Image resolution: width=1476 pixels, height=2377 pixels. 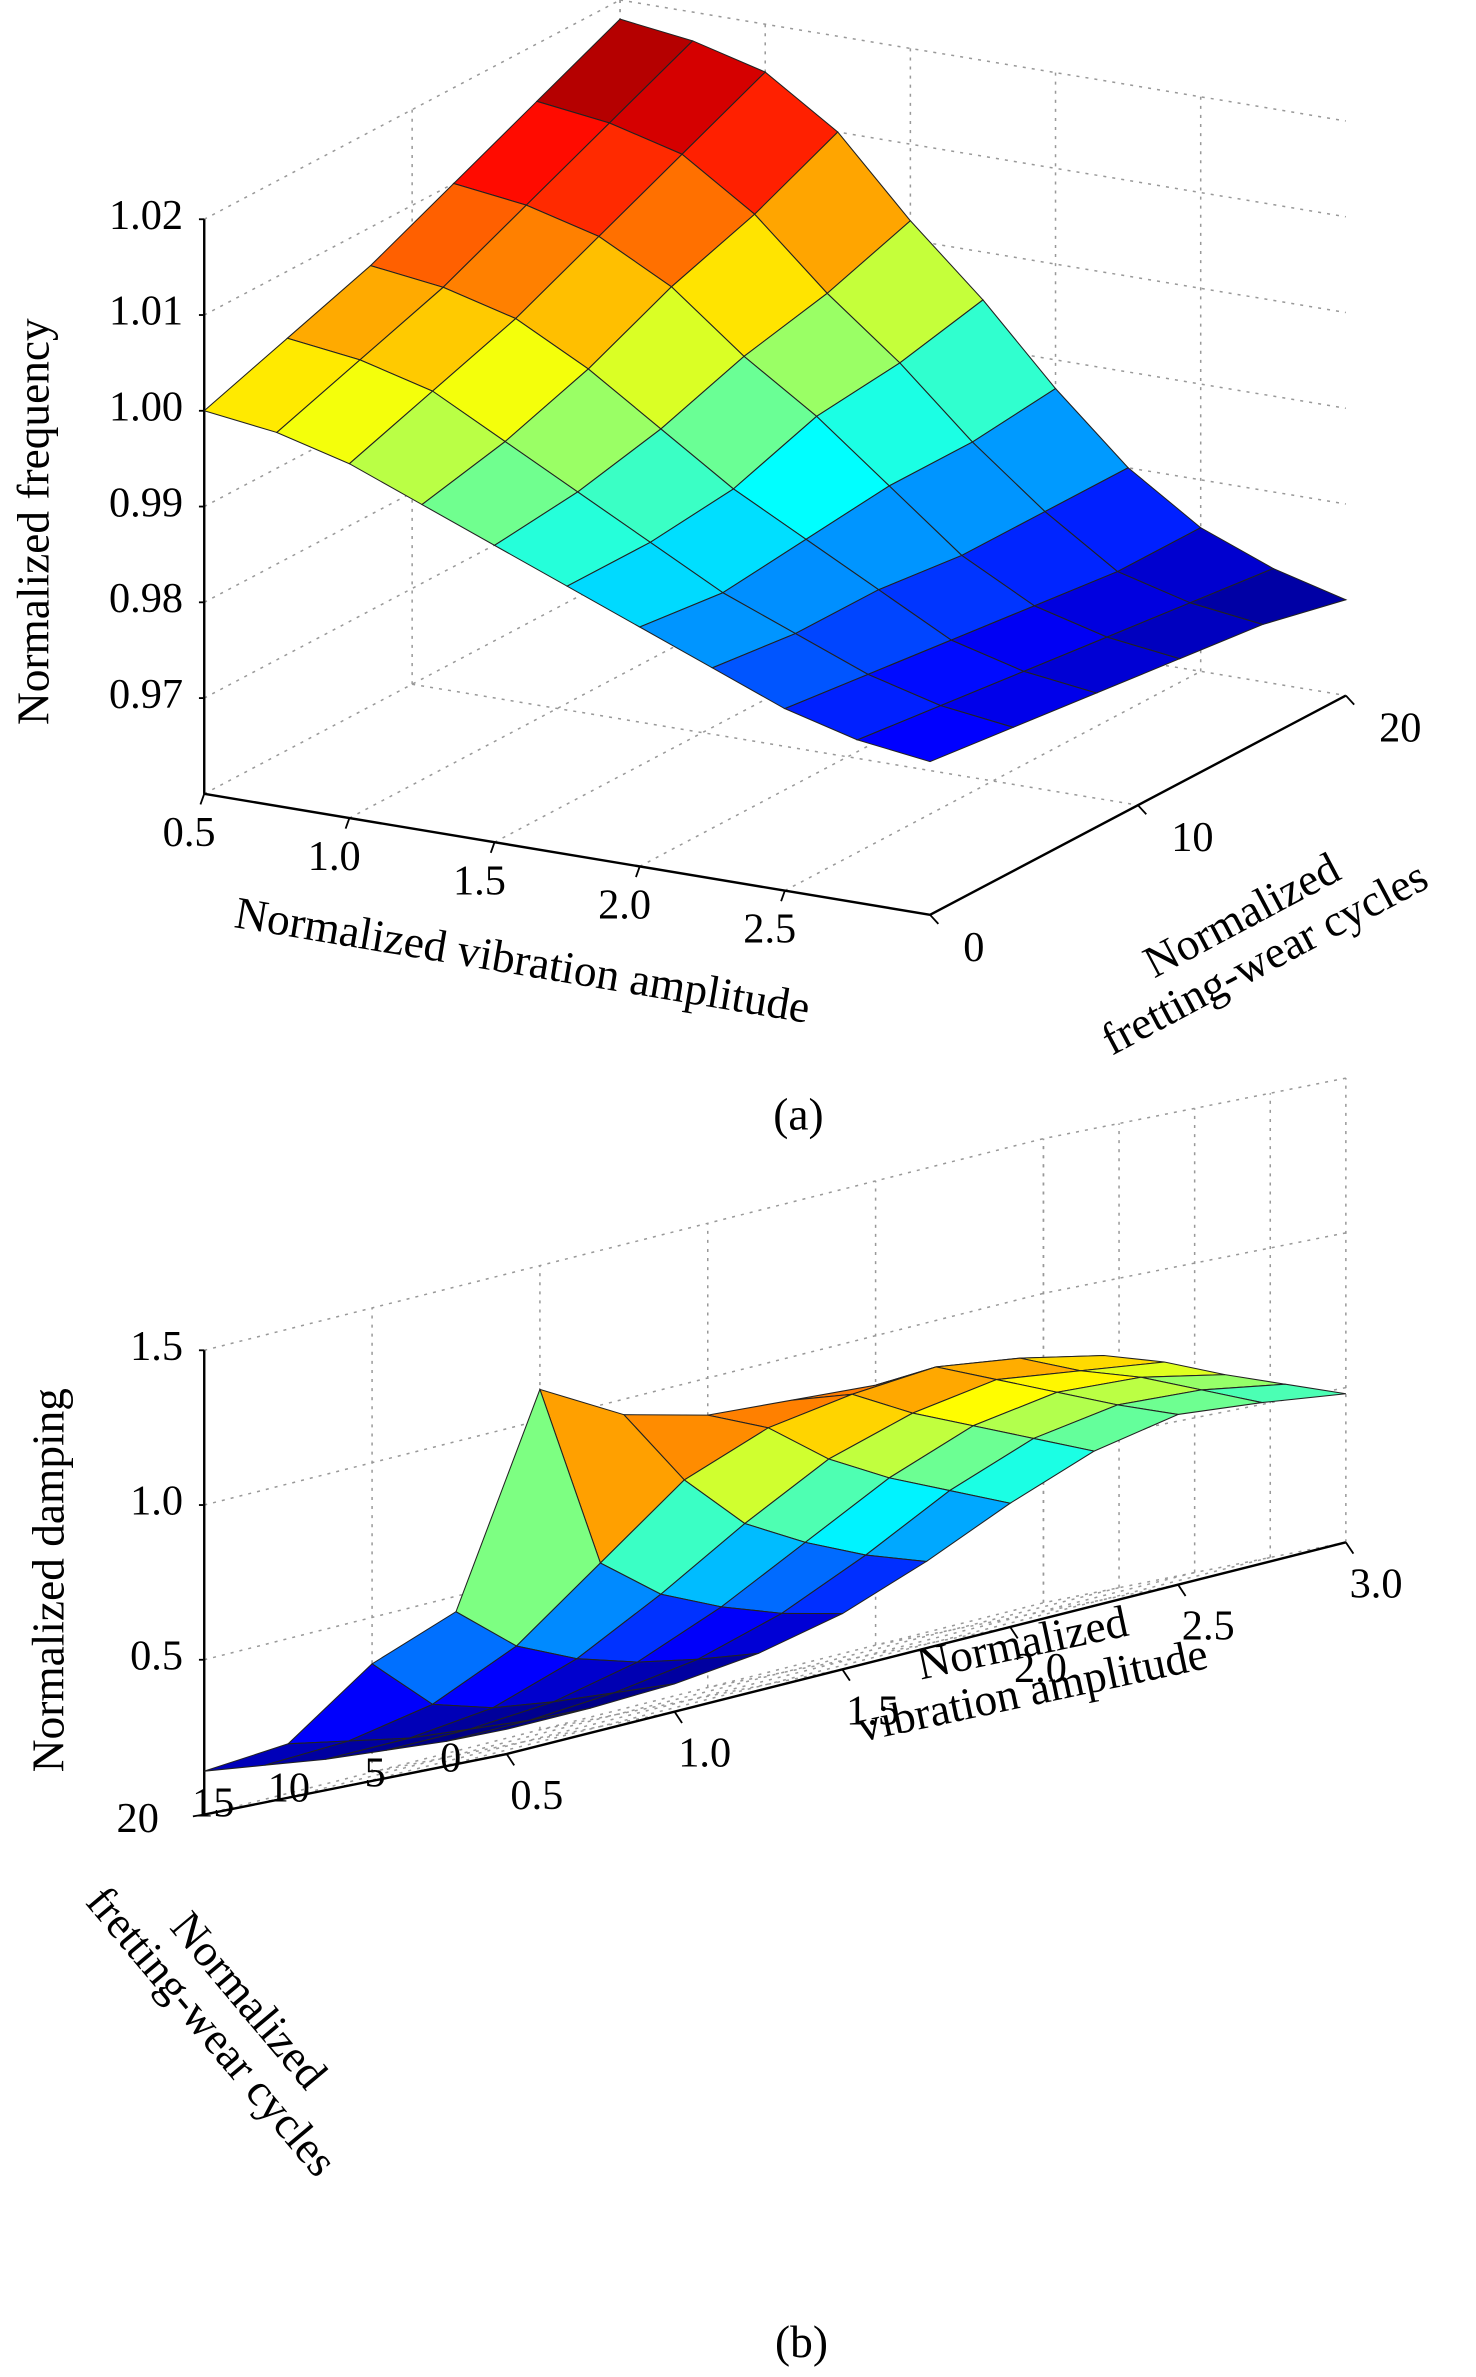 What do you see at coordinates (1376, 1583) in the screenshot?
I see `x-tick-label: 3.0` at bounding box center [1376, 1583].